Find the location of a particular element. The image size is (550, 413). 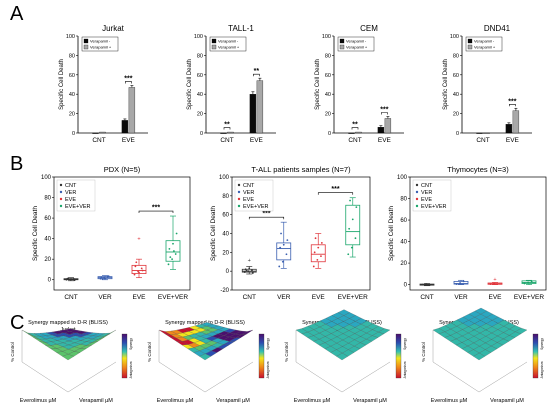

panel-label-b: B is located at coordinates (16, 164).